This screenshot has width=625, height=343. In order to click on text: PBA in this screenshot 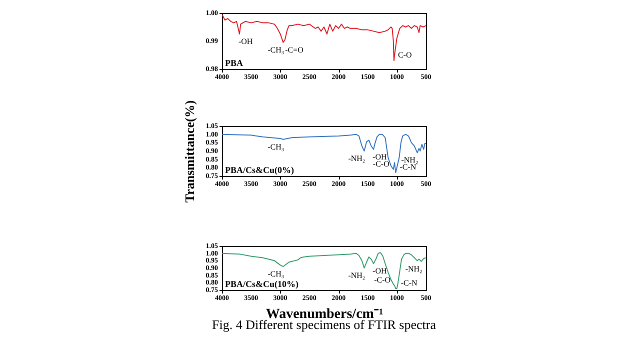, I will do `click(234, 63)`.